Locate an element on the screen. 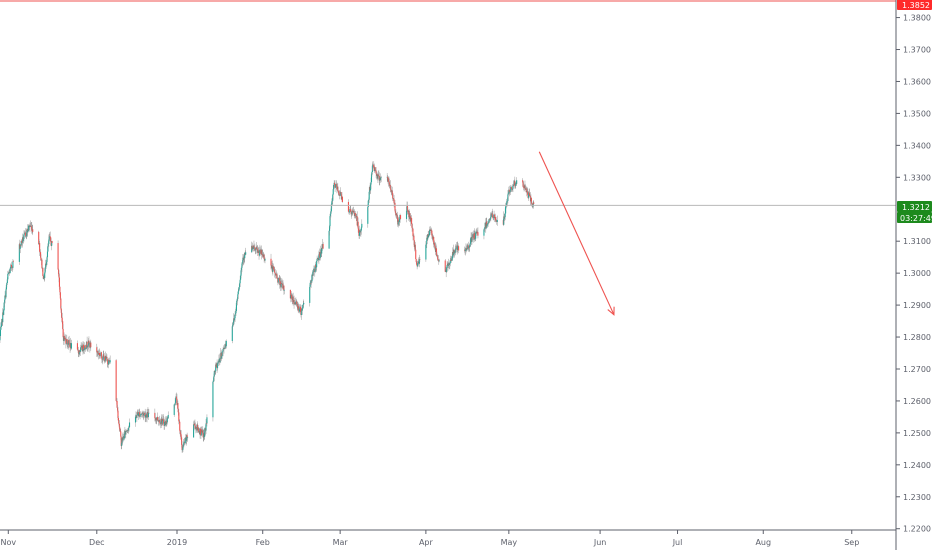 The width and height of the screenshot is (932, 550). time-axis: Nov Dec 2019 Feb Mar Apr May Jun Jul Aug Sep is located at coordinates (429, 538).